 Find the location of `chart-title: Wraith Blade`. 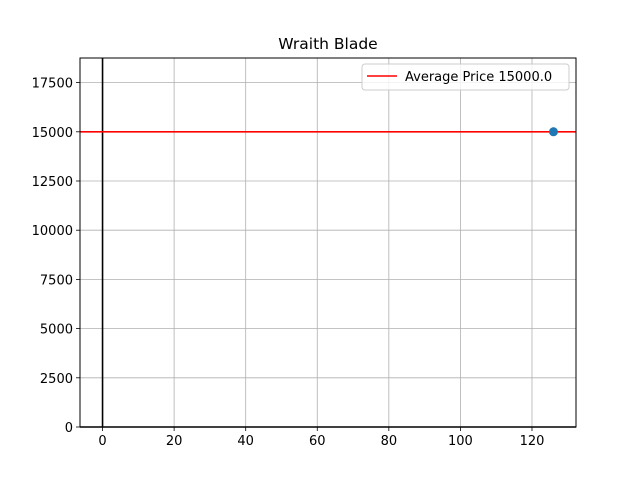

chart-title: Wraith Blade is located at coordinates (327, 44).